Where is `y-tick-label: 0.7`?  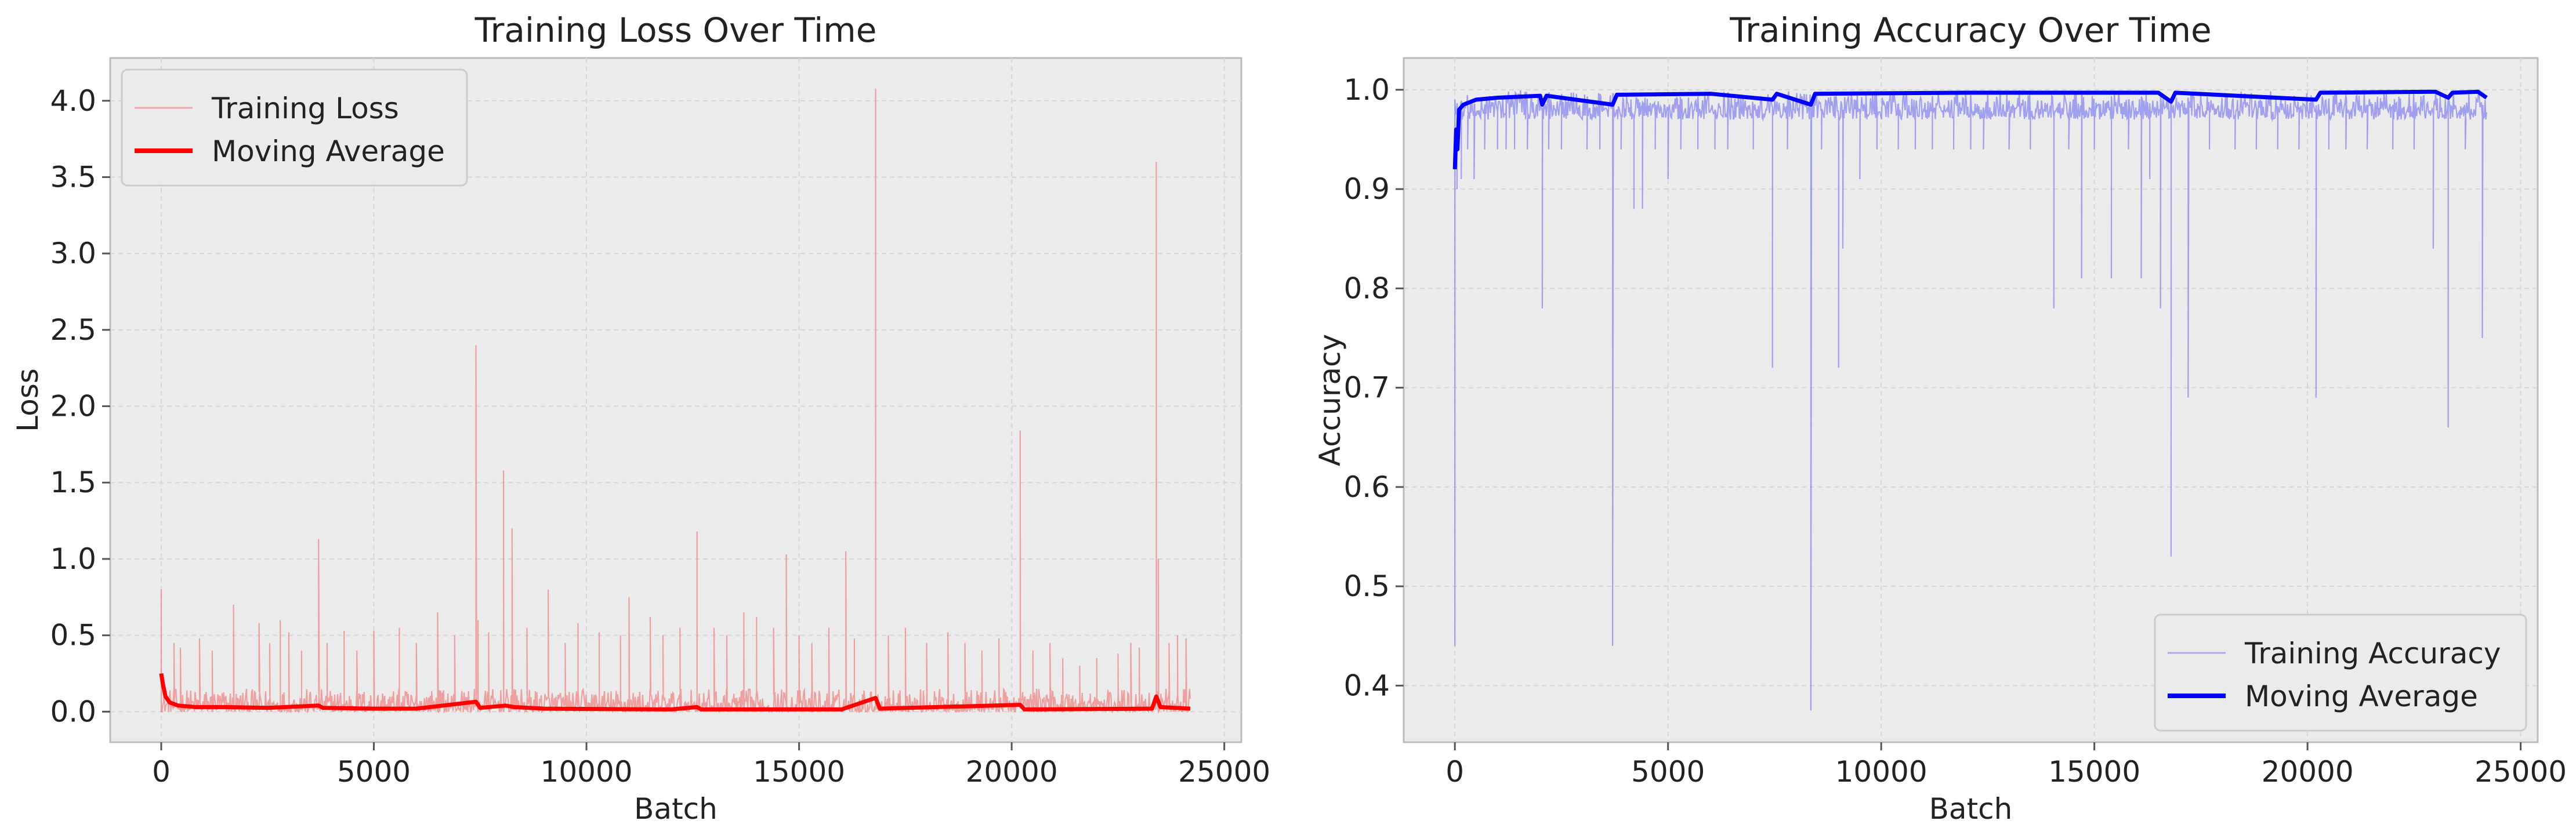
y-tick-label: 0.7 is located at coordinates (1367, 388).